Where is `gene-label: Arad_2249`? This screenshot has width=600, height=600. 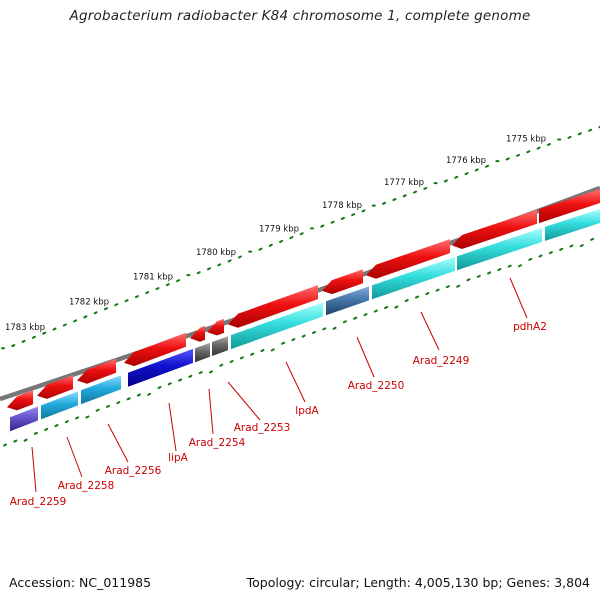 gene-label: Arad_2249 is located at coordinates (441, 361).